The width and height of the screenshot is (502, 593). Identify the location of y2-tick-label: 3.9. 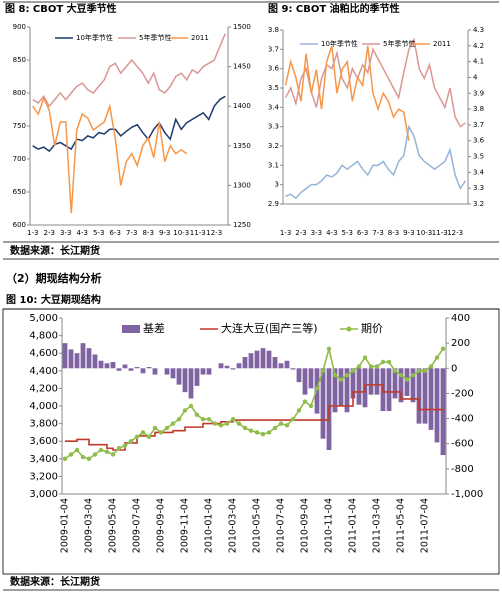
(478, 93).